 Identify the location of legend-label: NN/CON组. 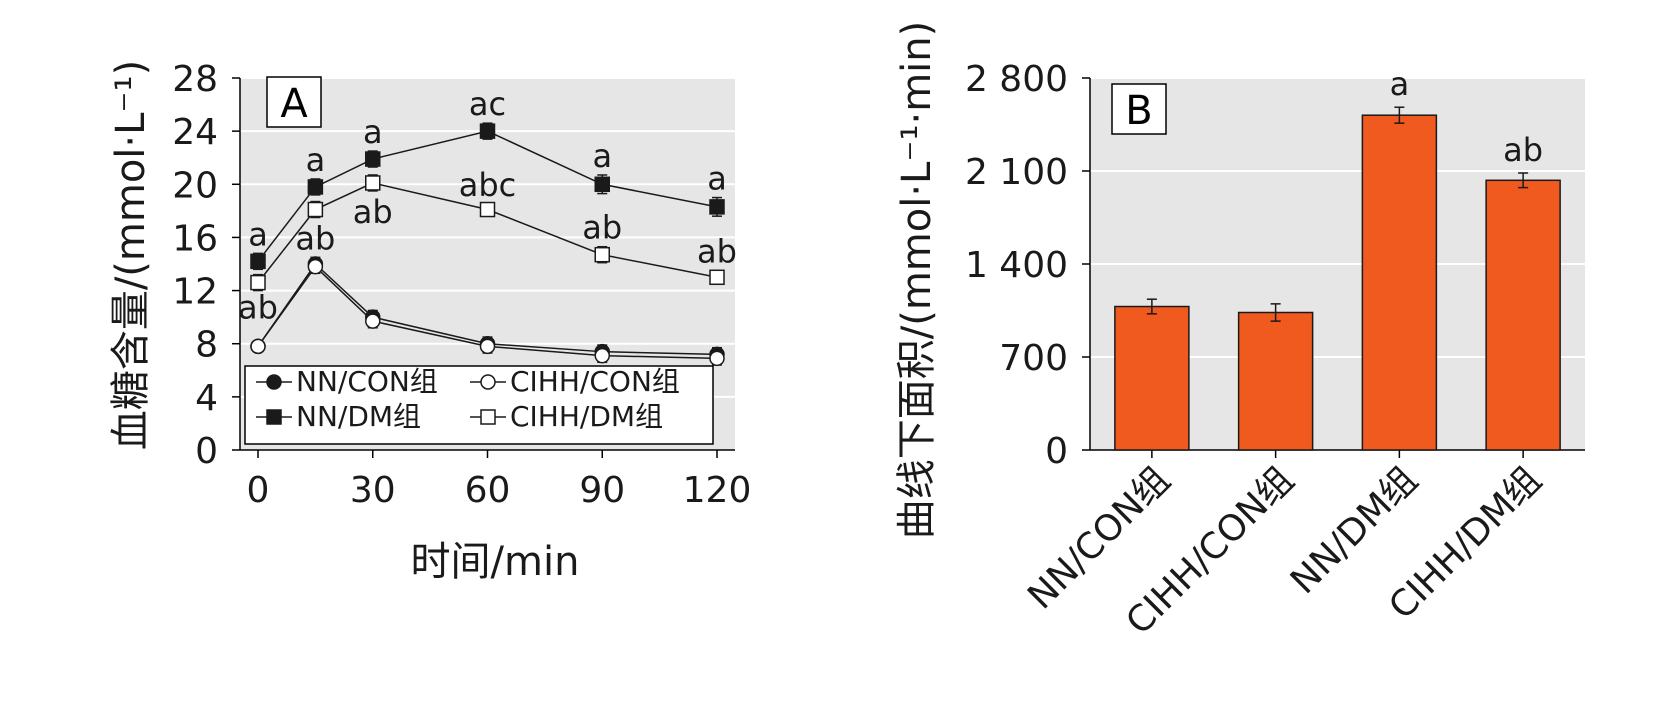
(367, 381).